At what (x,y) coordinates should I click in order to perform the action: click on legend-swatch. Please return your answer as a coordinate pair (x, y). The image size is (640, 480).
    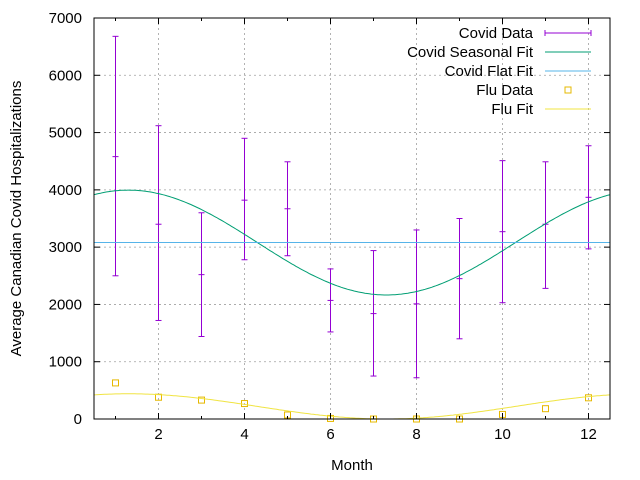
    Looking at the image, I should click on (568, 90).